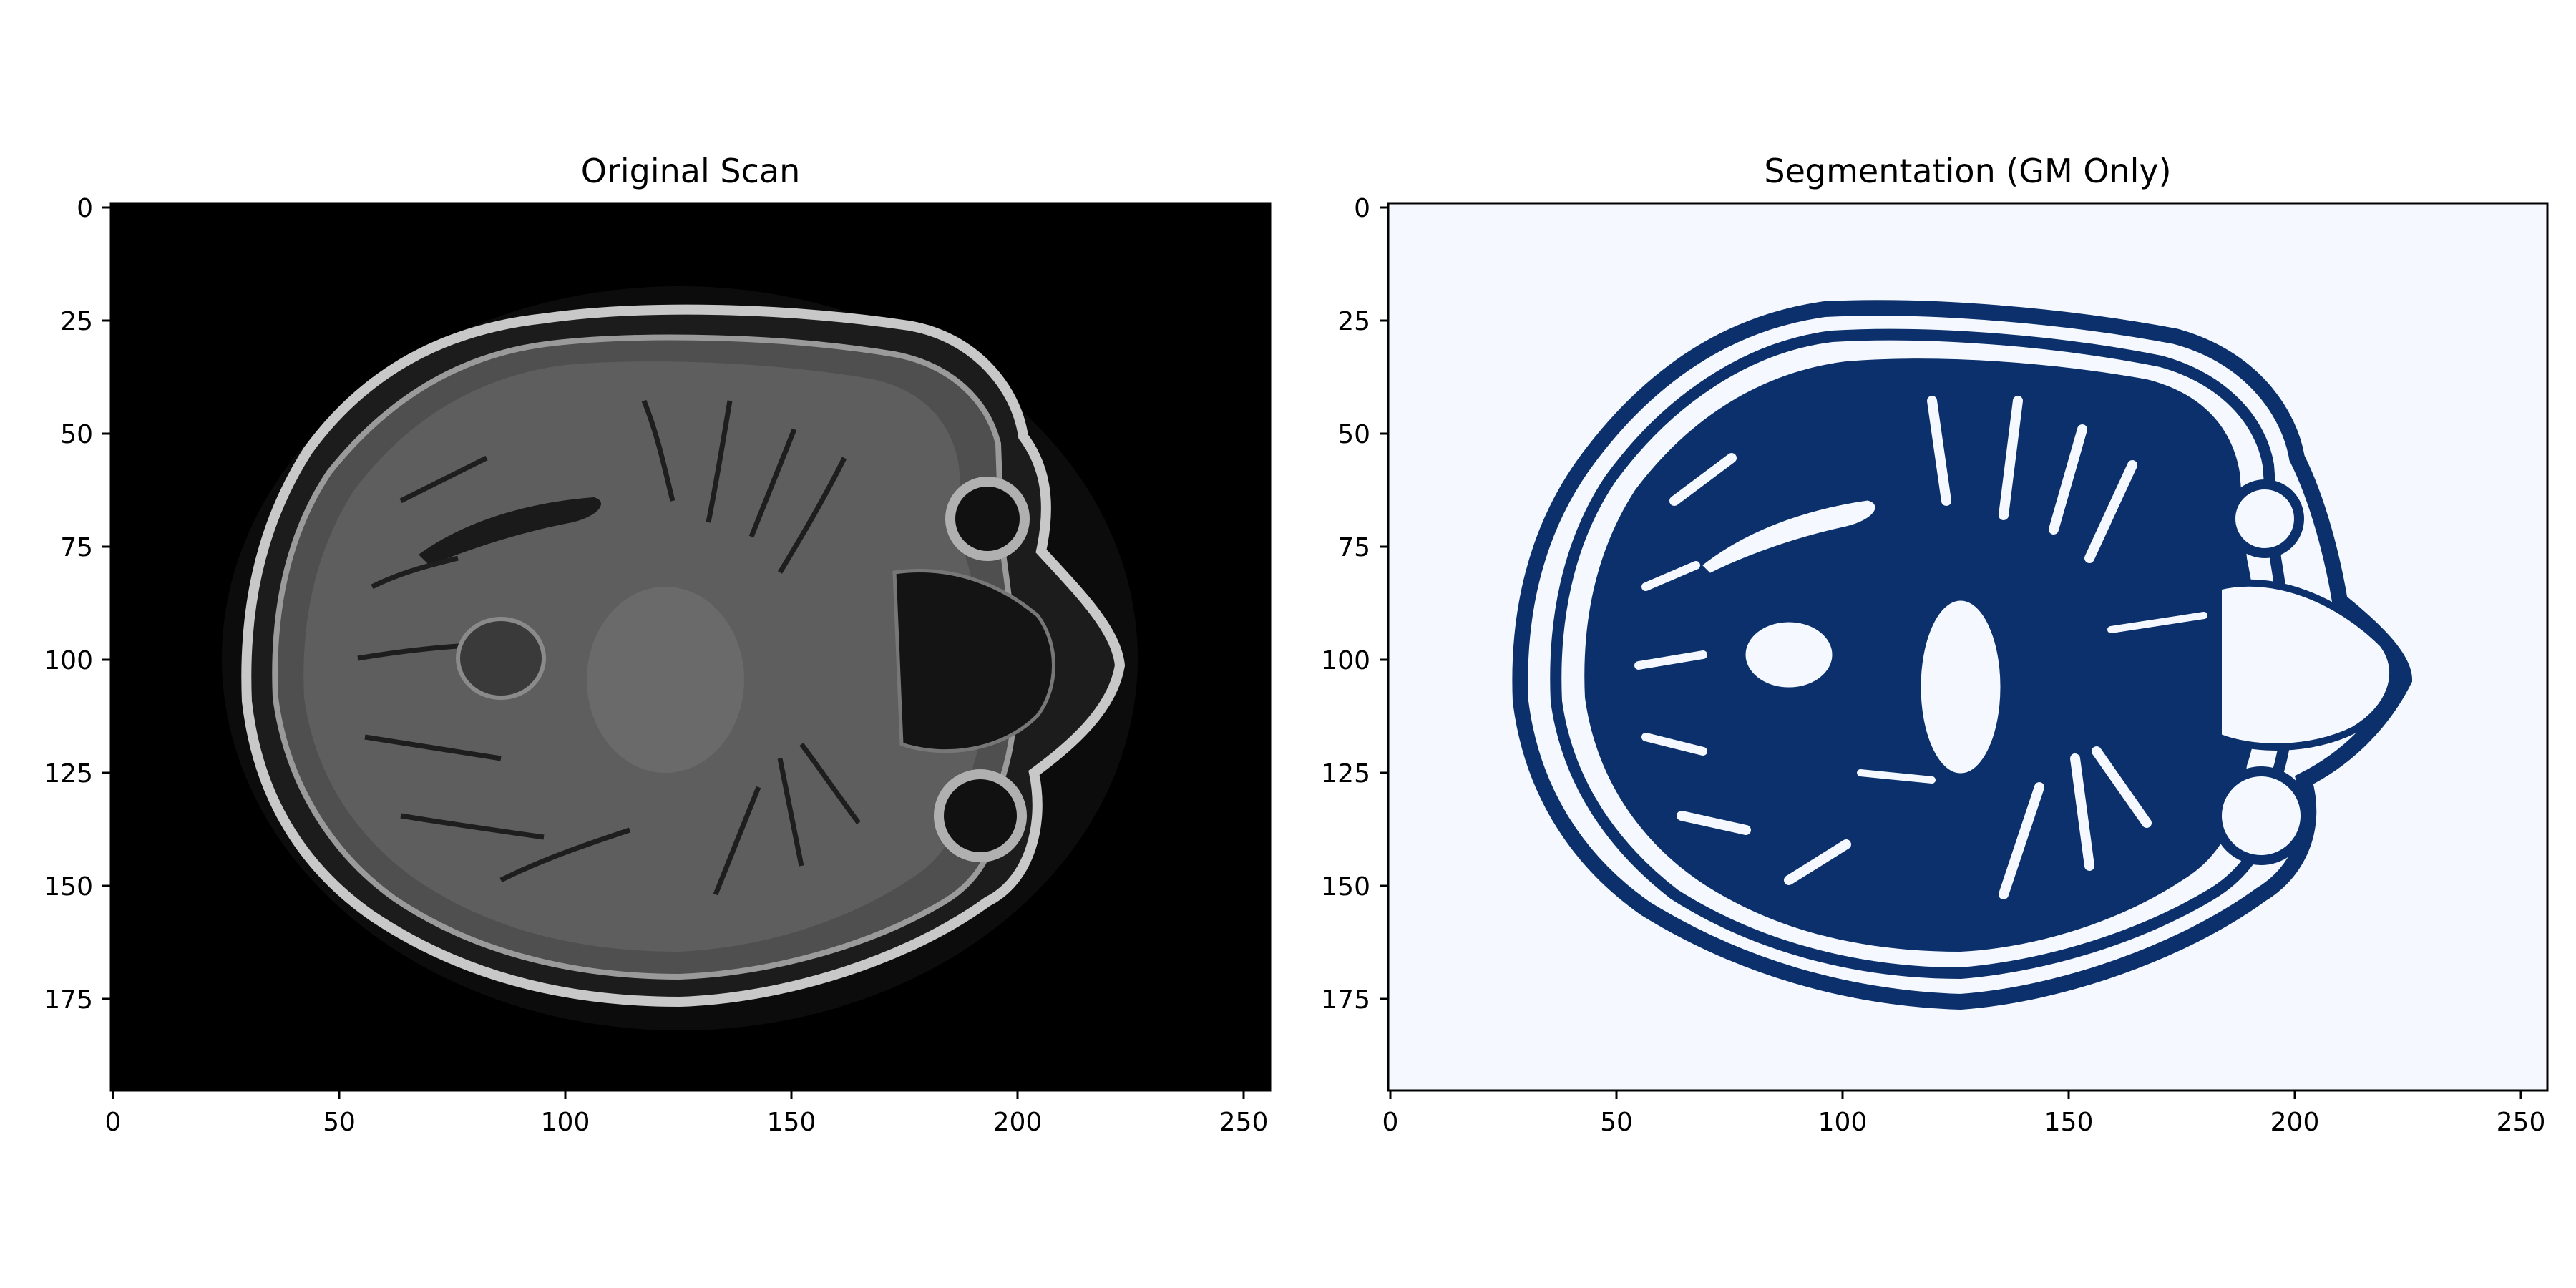  What do you see at coordinates (2261, 815) in the screenshot?
I see `orbit-lower-mask` at bounding box center [2261, 815].